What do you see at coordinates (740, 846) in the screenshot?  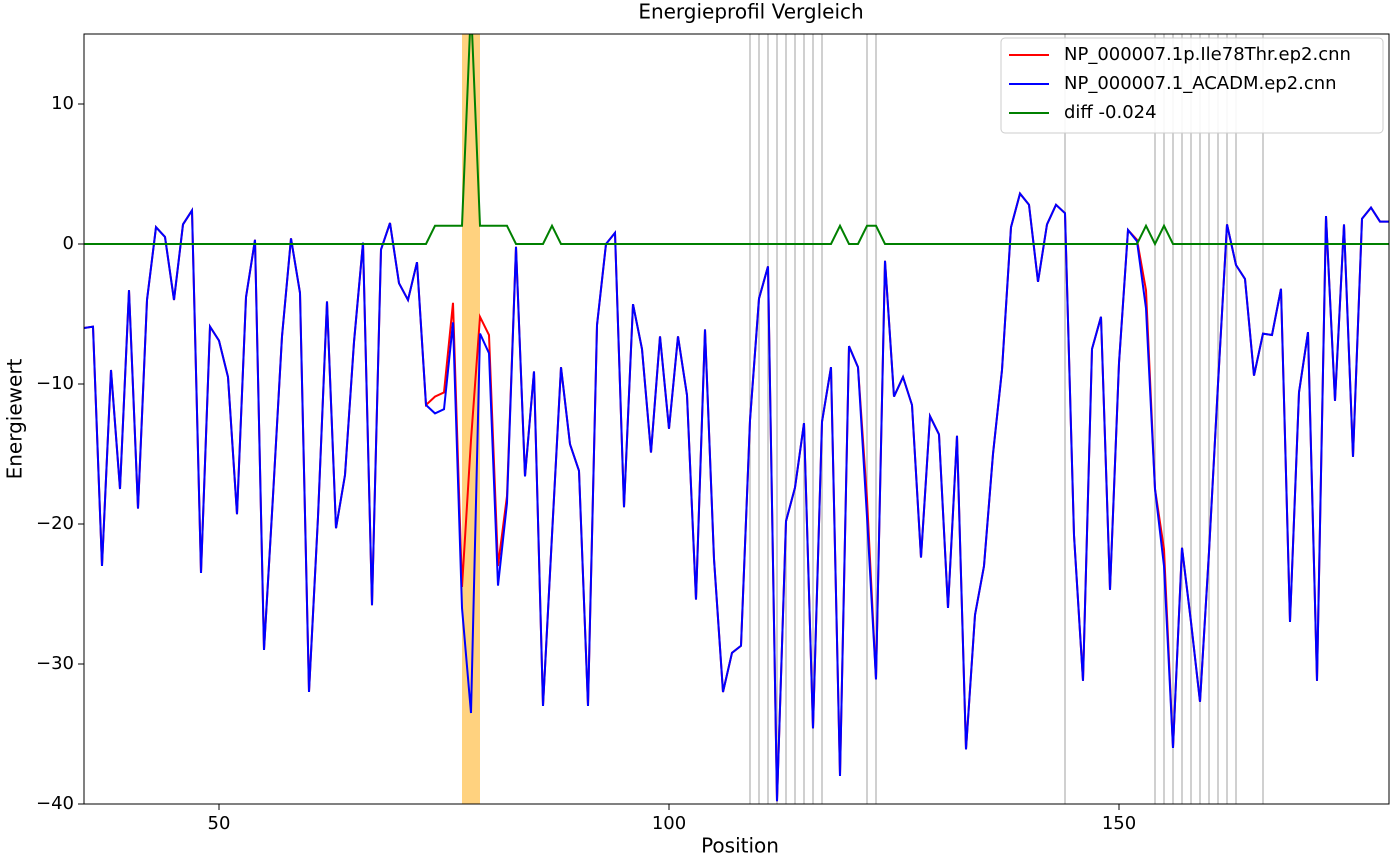 I see `x-axis-label: Position` at bounding box center [740, 846].